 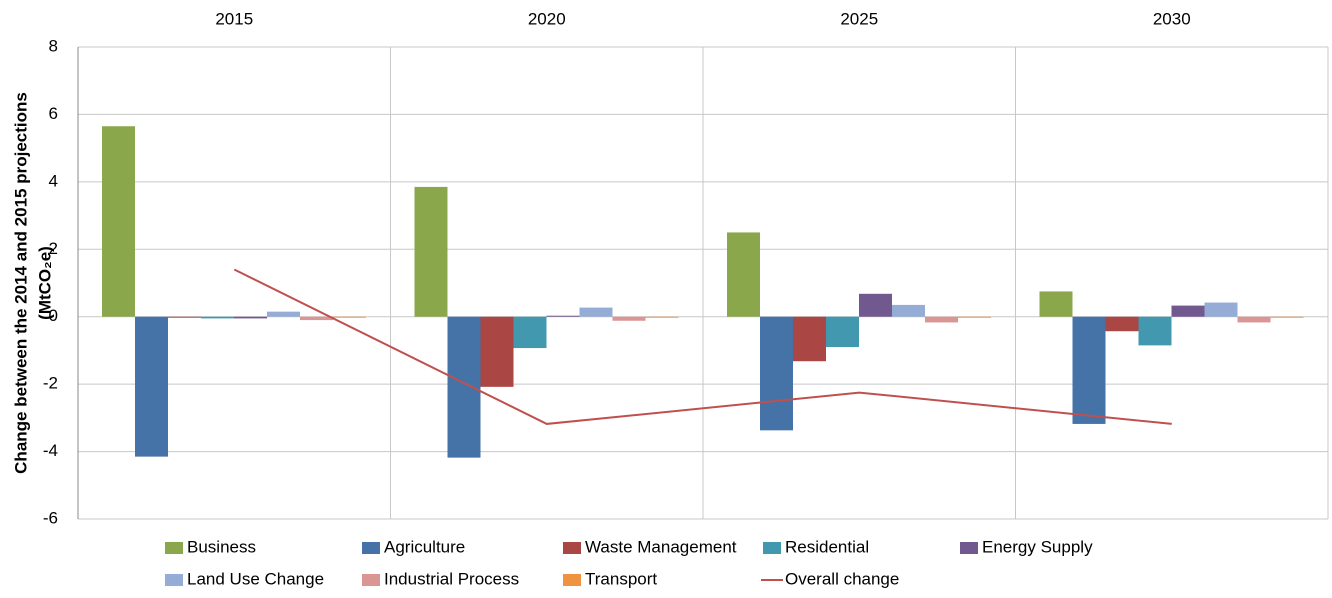 I want to click on legend-label: Overall change, so click(x=842, y=578).